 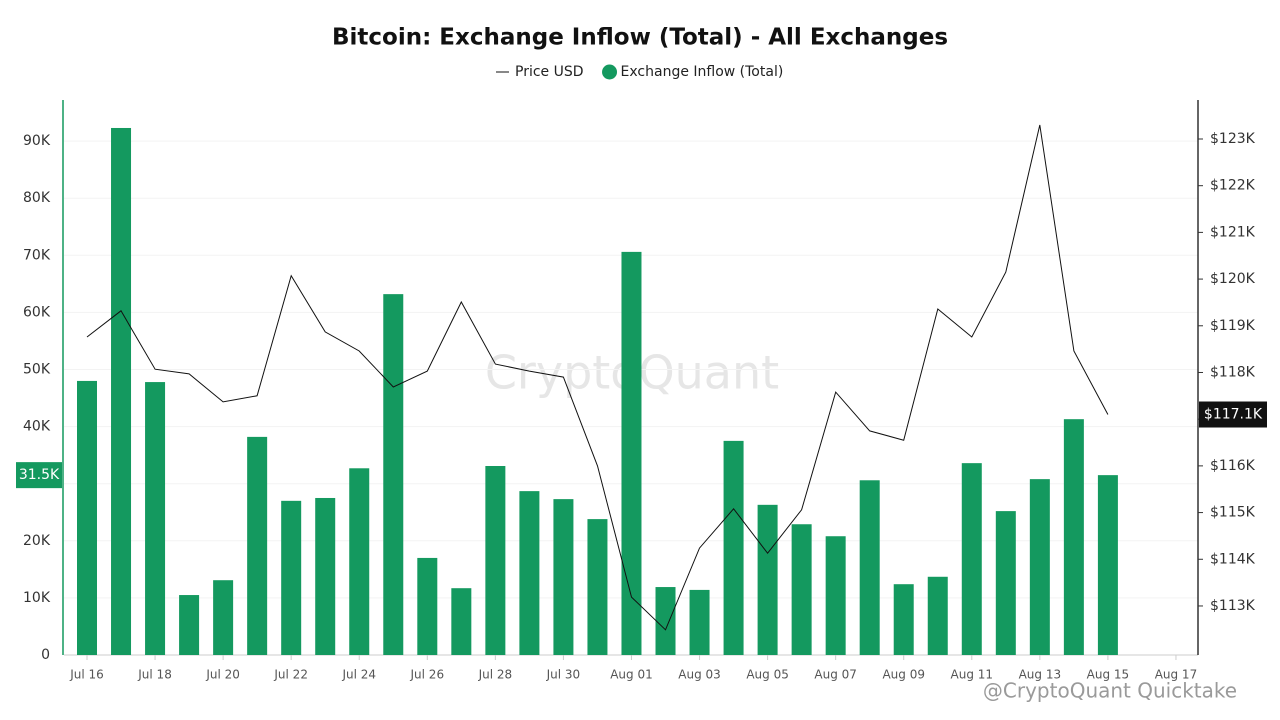 What do you see at coordinates (1233, 513) in the screenshot?
I see `y2-tick-label: $115K` at bounding box center [1233, 513].